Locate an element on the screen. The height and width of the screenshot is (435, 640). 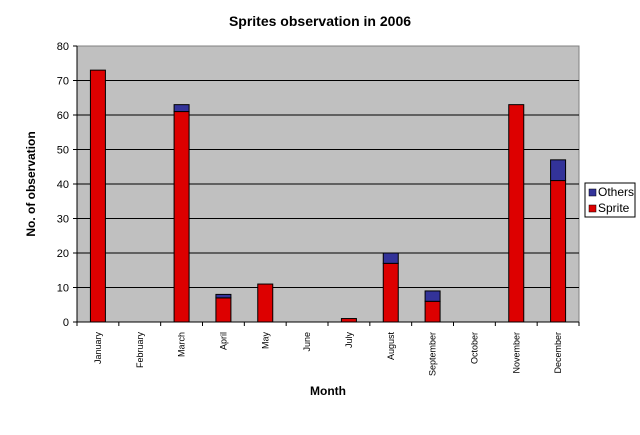
legend: Others Sprite is located at coordinates (610, 200).